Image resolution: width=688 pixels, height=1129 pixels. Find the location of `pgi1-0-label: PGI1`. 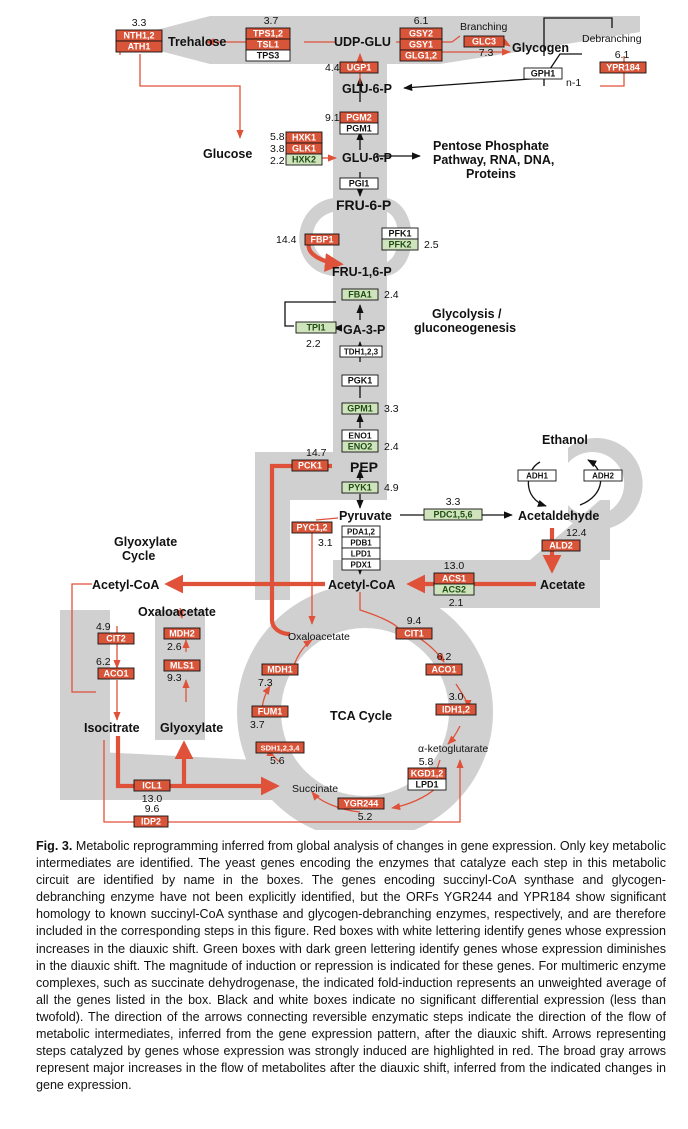

pgi1-0-label: PGI1 is located at coordinates (359, 184).